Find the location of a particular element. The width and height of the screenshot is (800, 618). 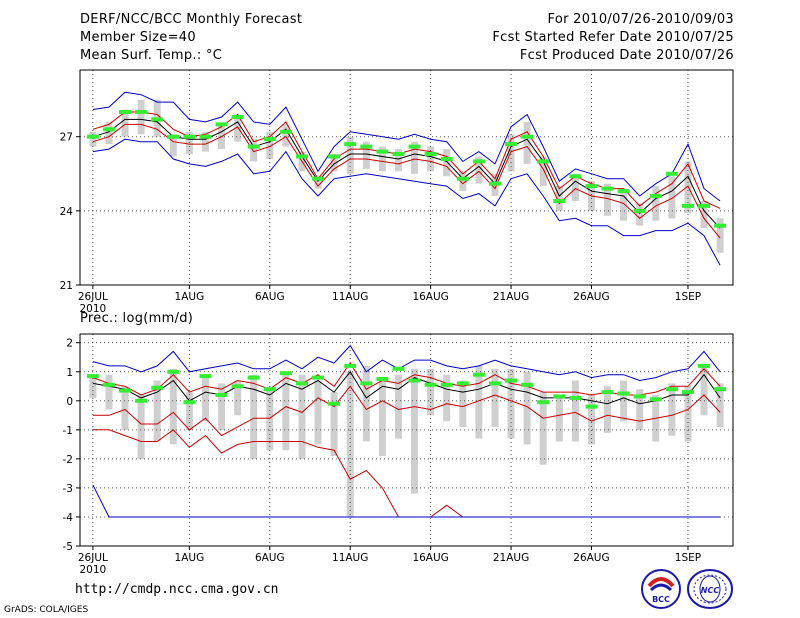

temp-xtick-label: 16AUG is located at coordinates (430, 297).